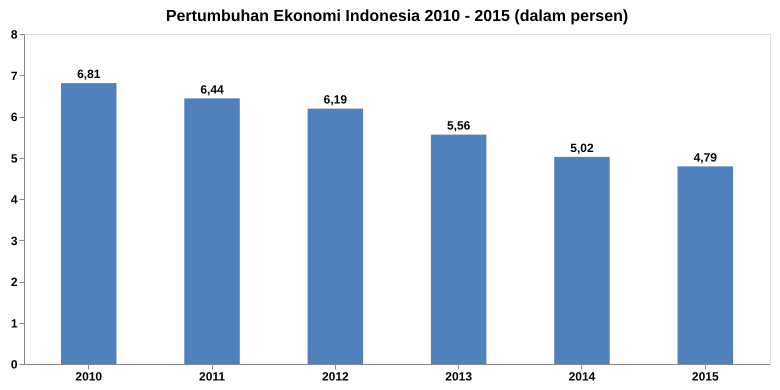 The width and height of the screenshot is (780, 390). Describe the element at coordinates (14, 158) in the screenshot. I see `y-tick-label: 5` at that location.